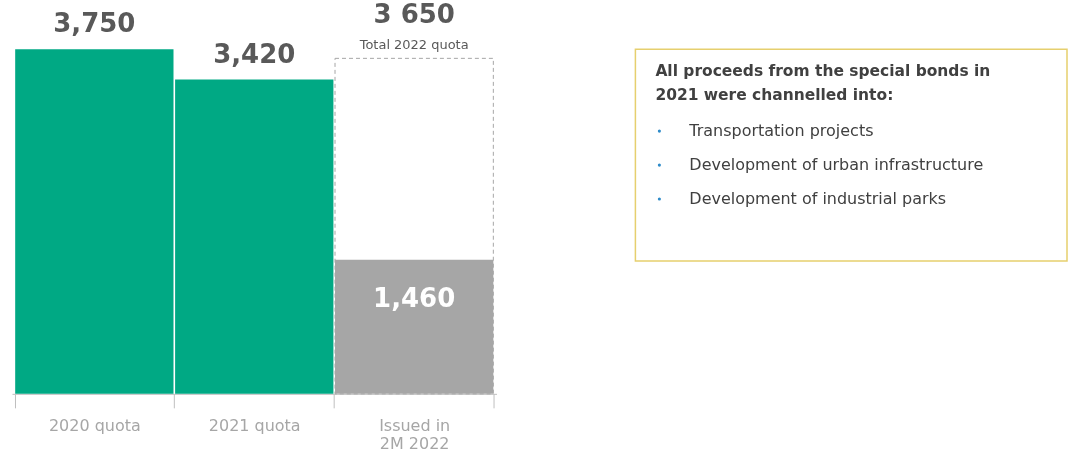  I want to click on data-label: 3,420, so click(254, 53).